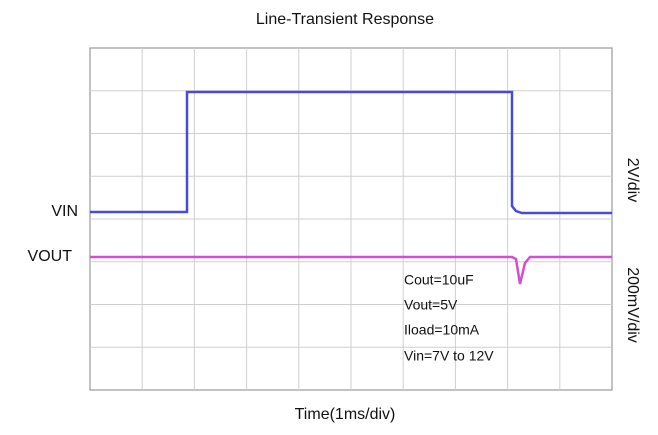 This screenshot has height=435, width=658. I want to click on scale-label: 200mV/div, so click(632, 305).